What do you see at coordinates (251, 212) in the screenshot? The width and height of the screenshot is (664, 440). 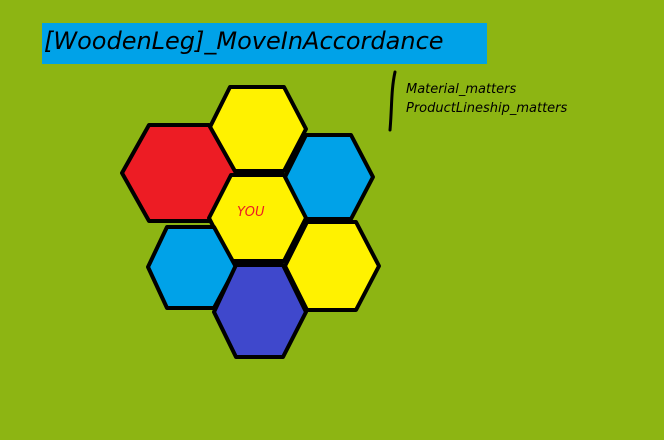 I see `center-hex-label: YOU` at bounding box center [251, 212].